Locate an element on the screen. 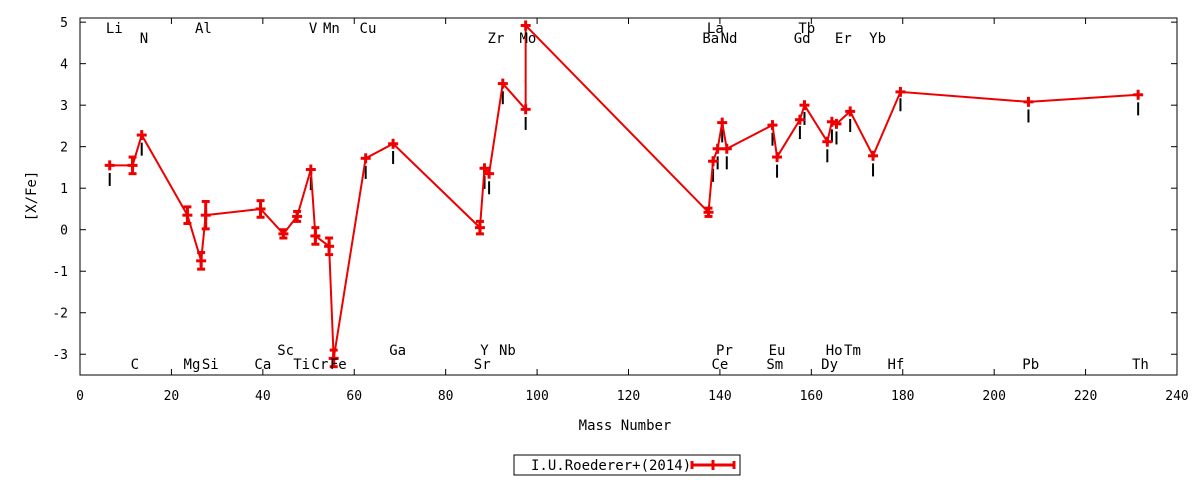 The height and width of the screenshot is (480, 1200). element-label: N is located at coordinates (144, 39).